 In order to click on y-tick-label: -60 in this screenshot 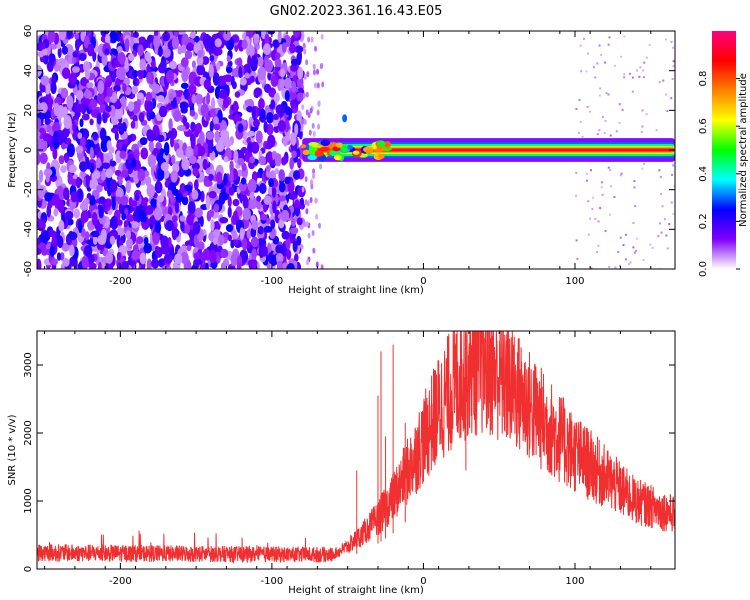, I will do `click(28, 269)`.